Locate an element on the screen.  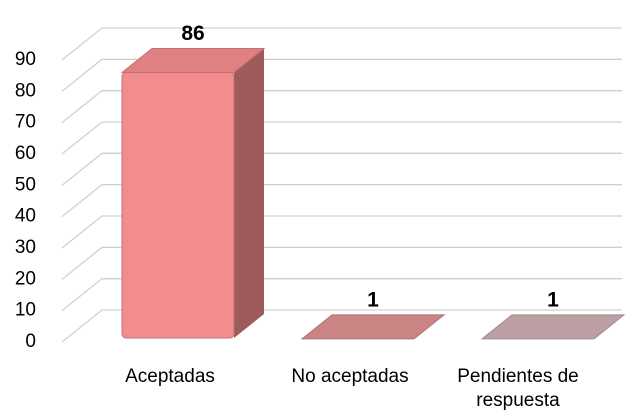
y-tick-label: 40 is located at coordinates (25, 216).